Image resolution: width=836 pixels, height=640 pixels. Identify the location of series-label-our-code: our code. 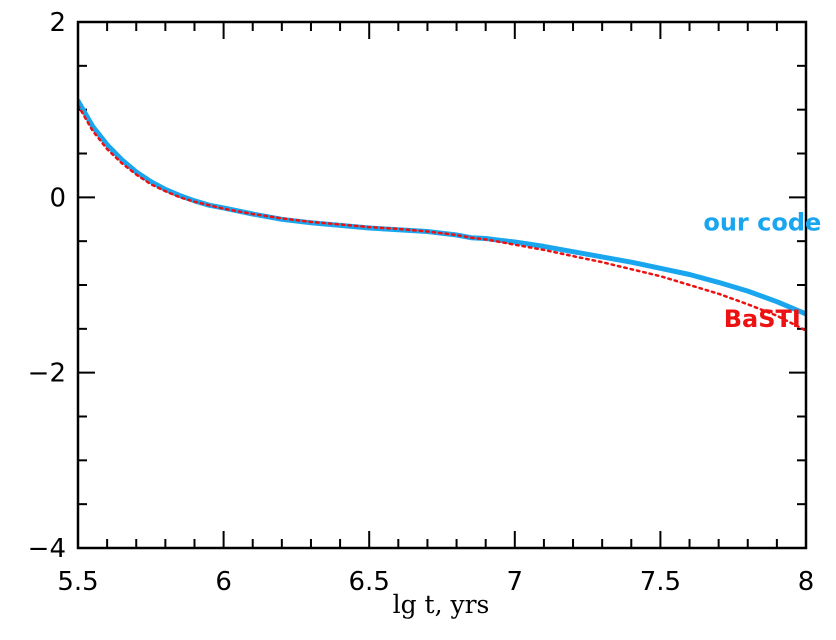
(762, 223).